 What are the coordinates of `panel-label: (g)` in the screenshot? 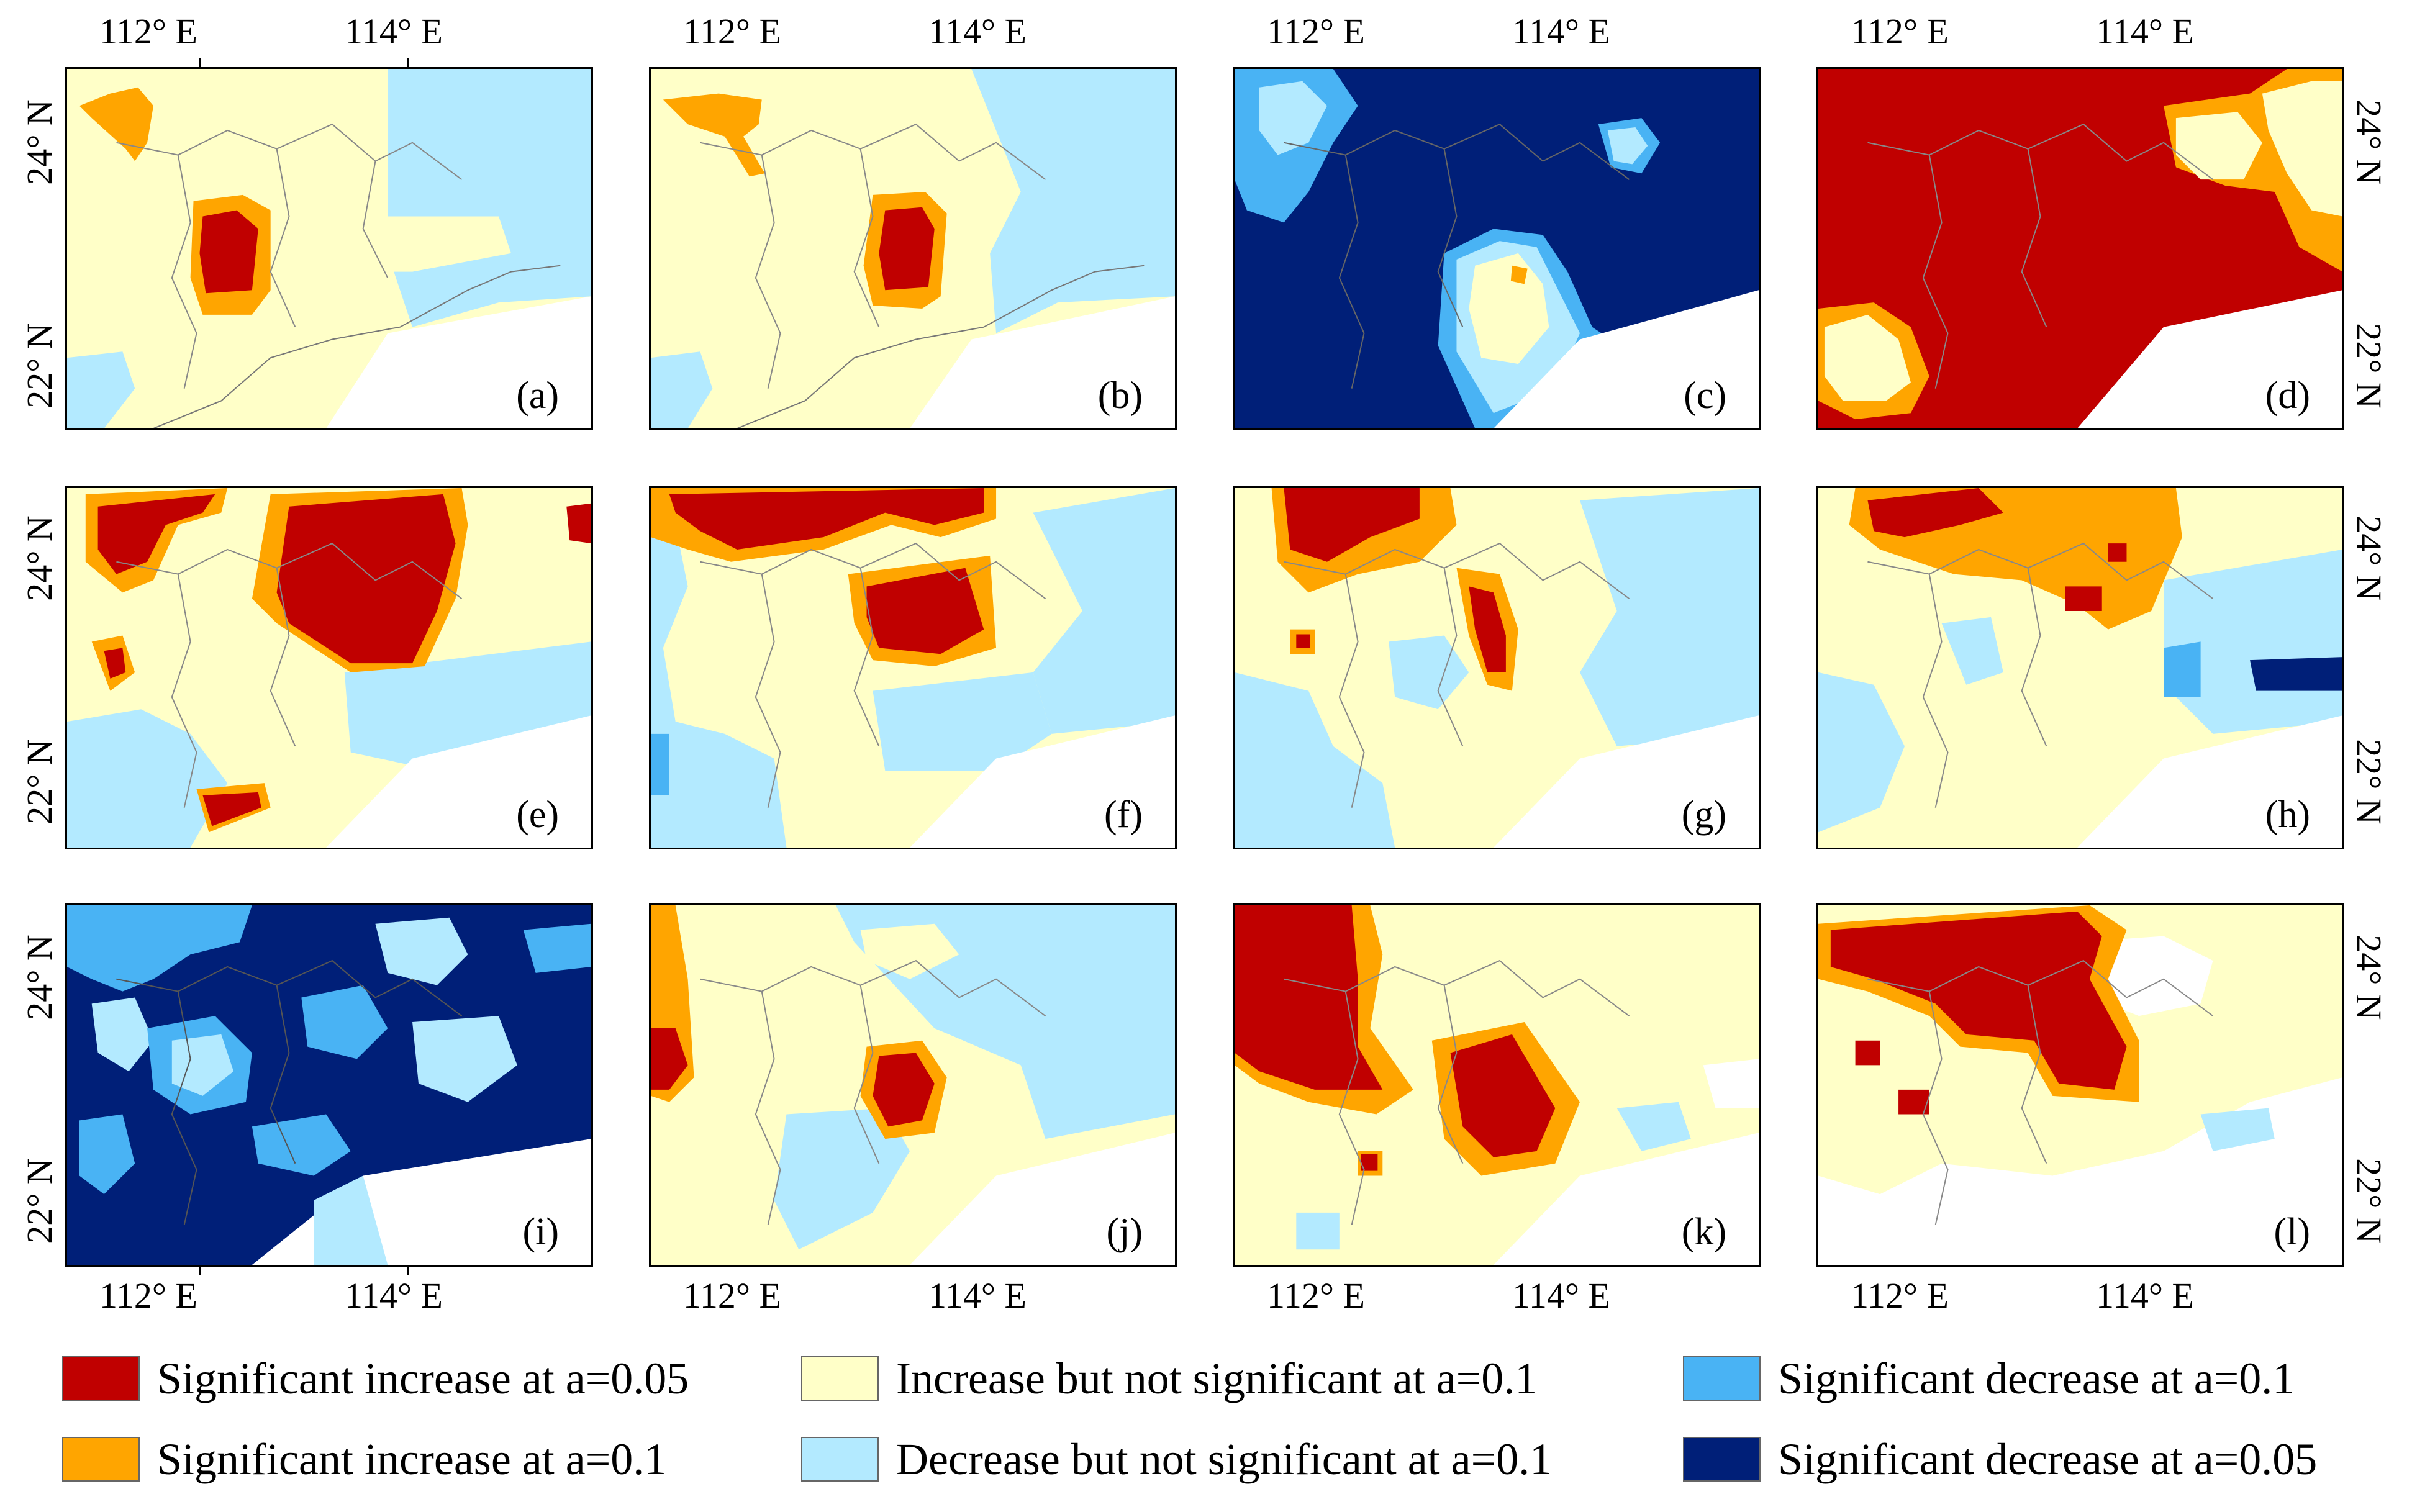 It's located at (1704, 815).